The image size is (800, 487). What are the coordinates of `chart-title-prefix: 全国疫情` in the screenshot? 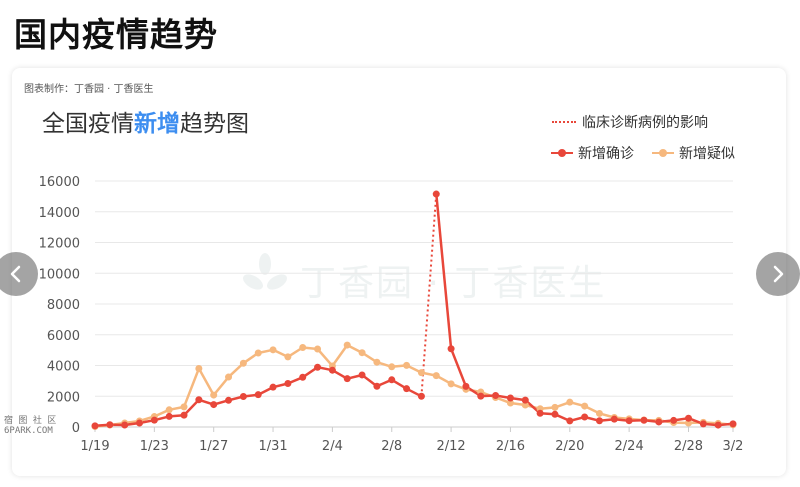 It's located at (88, 124).